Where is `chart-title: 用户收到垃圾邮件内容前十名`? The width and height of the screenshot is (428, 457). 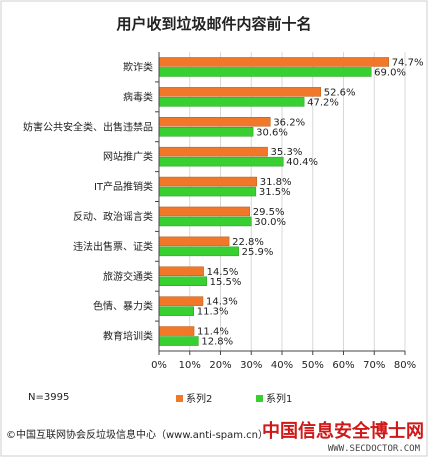
chart-title: 用户收到垃圾邮件内容前十名 is located at coordinates (213, 24).